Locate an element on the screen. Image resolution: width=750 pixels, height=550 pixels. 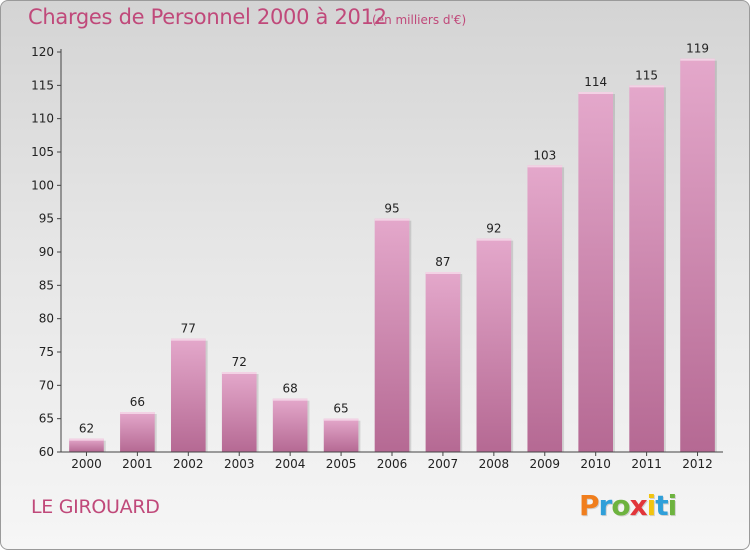
x-tick-label: 2012 is located at coordinates (697, 464).